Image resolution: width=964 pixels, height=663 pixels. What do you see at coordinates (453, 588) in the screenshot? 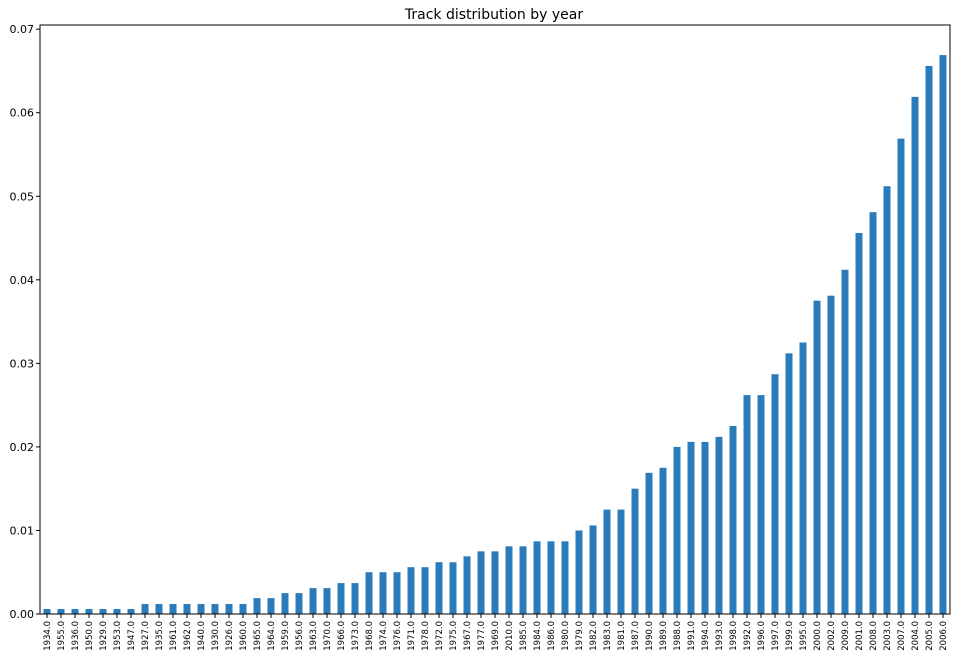
I see `bar-1975.0` at bounding box center [453, 588].